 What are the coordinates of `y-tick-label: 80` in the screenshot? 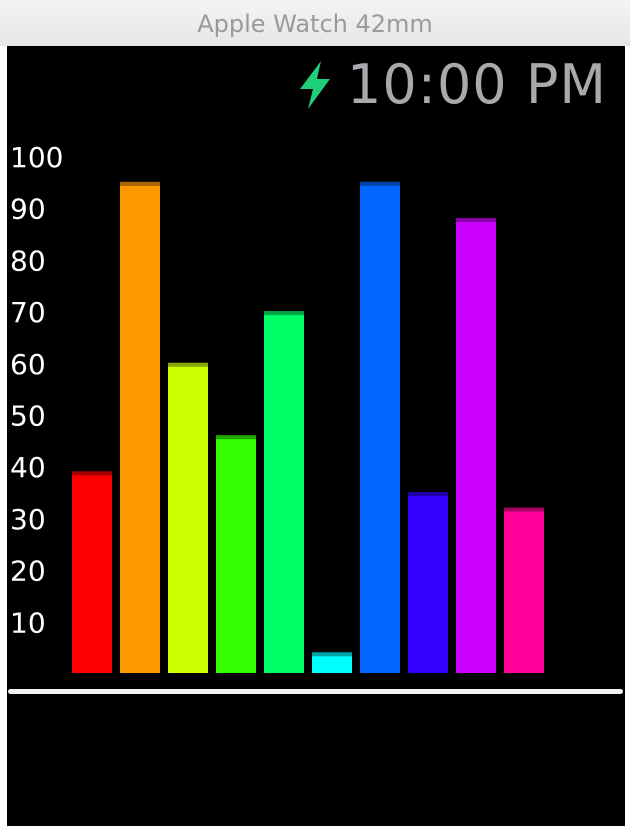 It's located at (28, 260).